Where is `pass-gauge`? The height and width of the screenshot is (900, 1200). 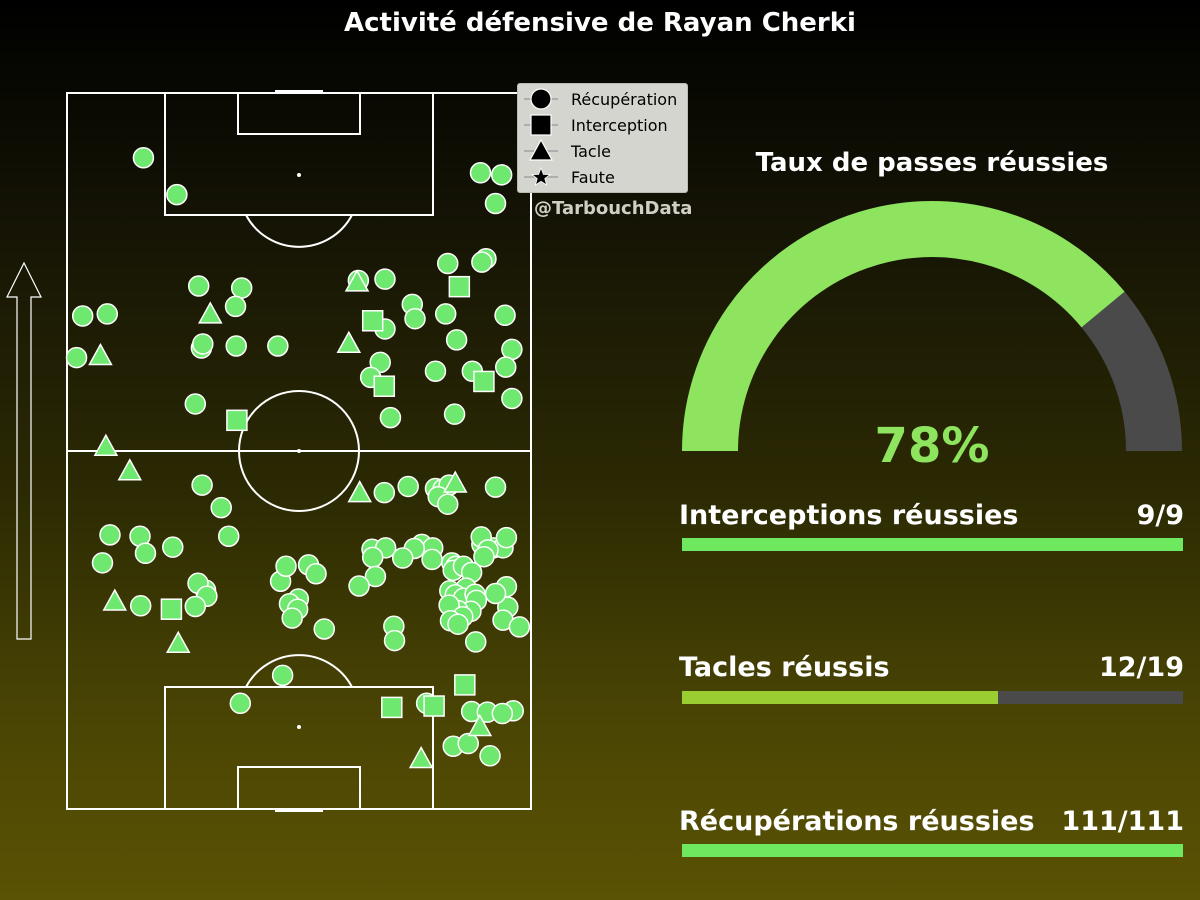
pass-gauge is located at coordinates (932, 326).